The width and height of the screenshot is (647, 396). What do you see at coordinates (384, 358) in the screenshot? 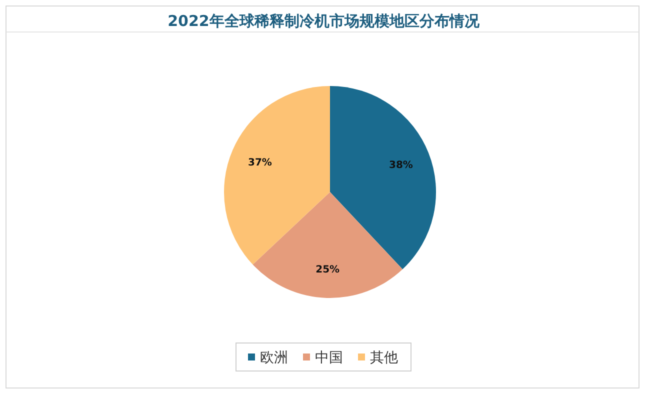
I see `legend-label: 其他` at bounding box center [384, 358].